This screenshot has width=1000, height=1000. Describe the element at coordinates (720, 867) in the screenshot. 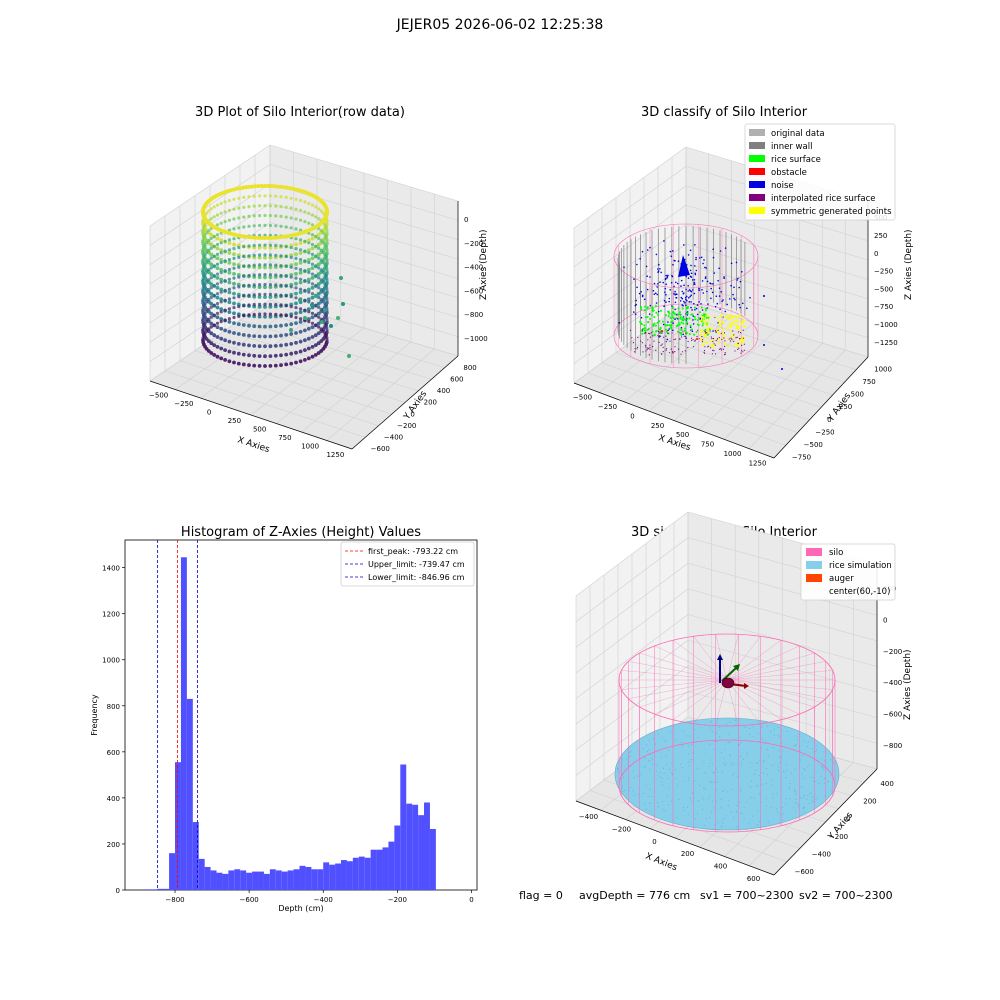

I see `x-tick-label: 400` at that location.